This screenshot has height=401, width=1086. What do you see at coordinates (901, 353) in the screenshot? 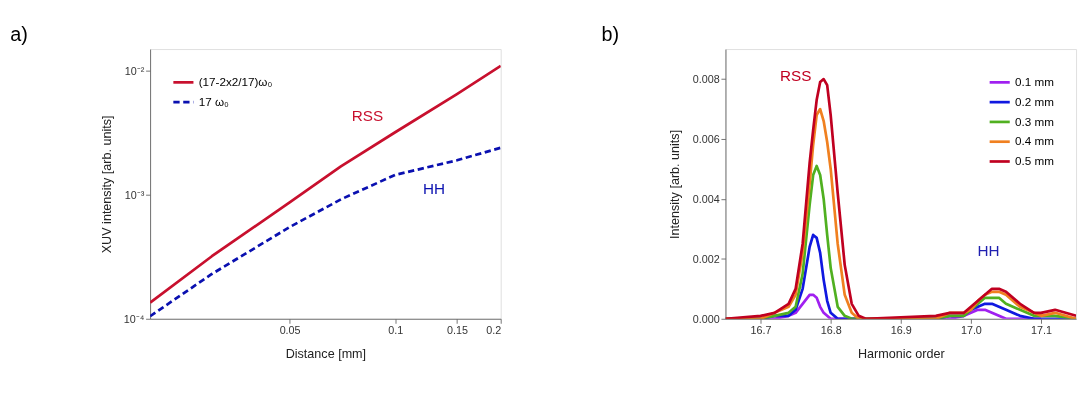
I see `x-axis-title: Harmonic order` at bounding box center [901, 353].